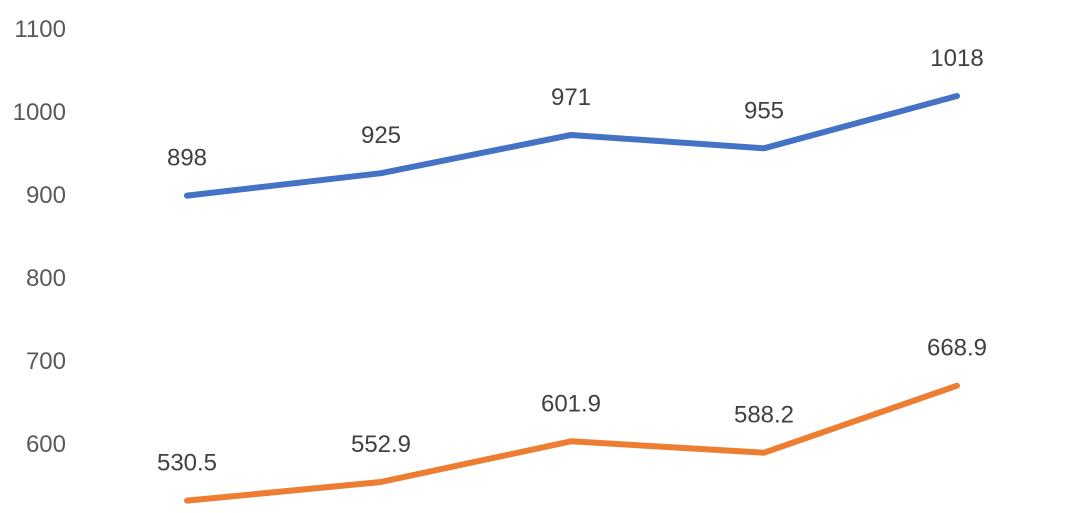 This screenshot has width=1073, height=513. I want to click on y-tick-label: 800, so click(46, 278).